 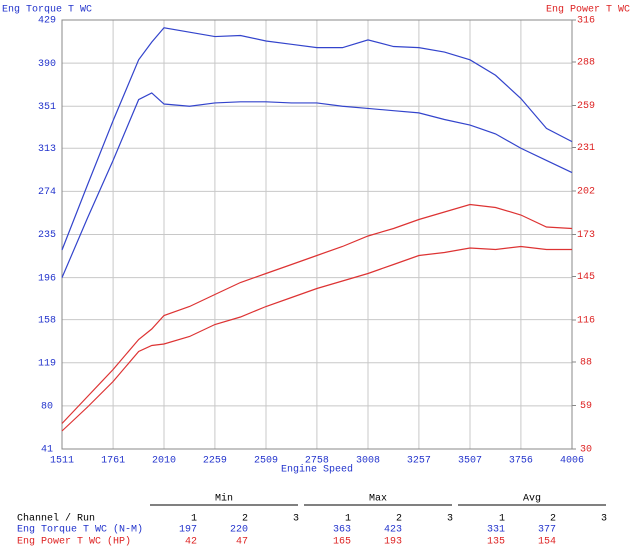 What do you see at coordinates (47, 407) in the screenshot?
I see `y-tick-label: 80` at bounding box center [47, 407].